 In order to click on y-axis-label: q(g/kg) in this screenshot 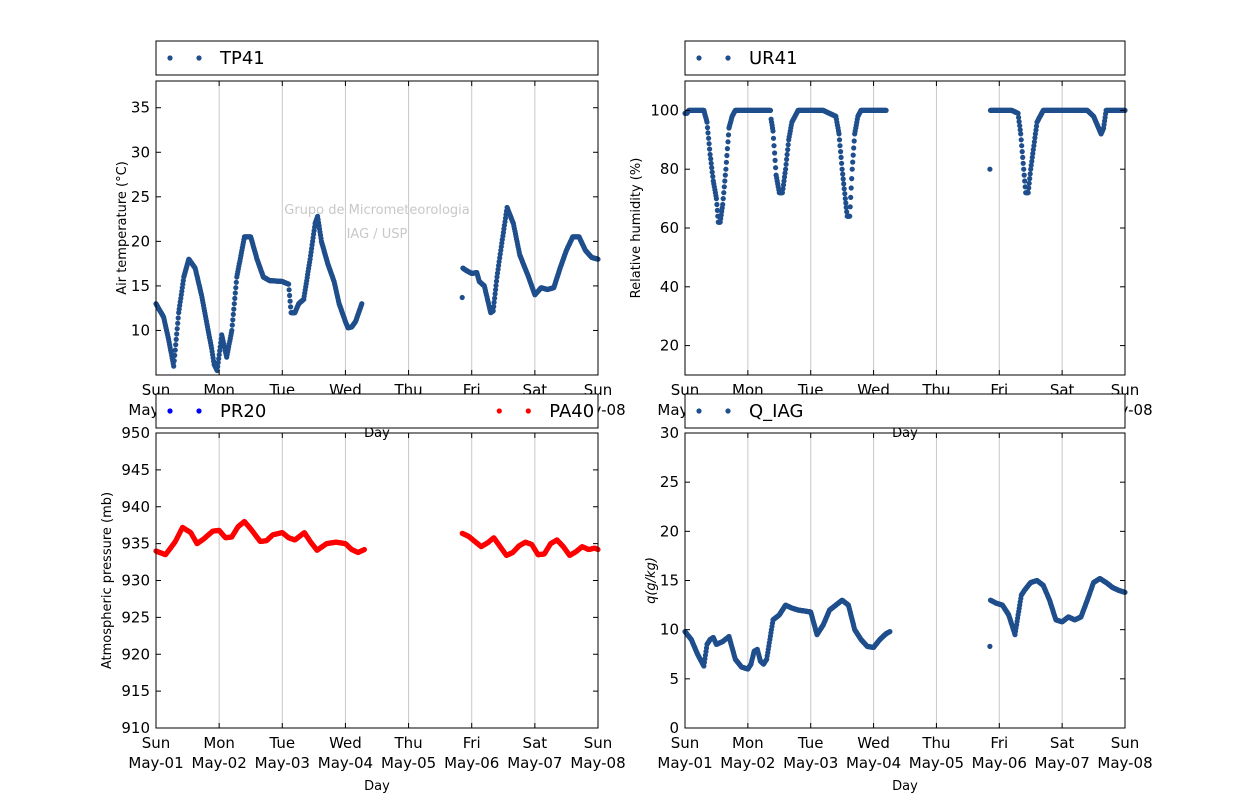, I will do `click(651, 580)`.